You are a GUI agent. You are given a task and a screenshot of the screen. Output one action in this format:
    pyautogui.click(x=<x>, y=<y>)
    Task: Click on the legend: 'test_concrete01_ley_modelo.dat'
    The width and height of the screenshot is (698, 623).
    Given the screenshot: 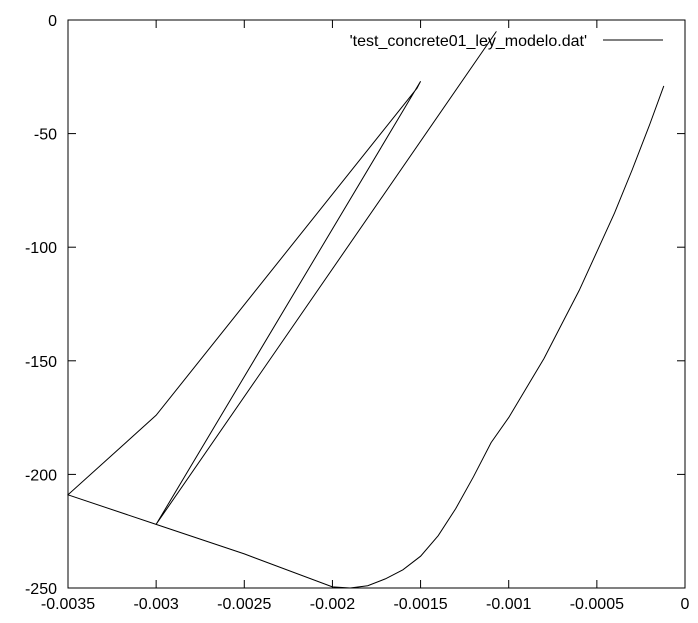 What is the action you would take?
    pyautogui.click(x=506, y=41)
    